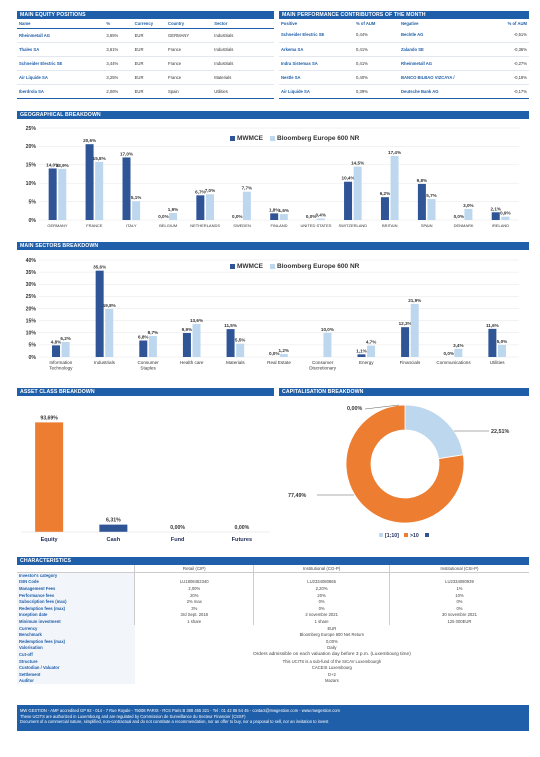 Image resolution: width=540 pixels, height=757 pixels. I want to click on x-tick-label: Communications, so click(453, 362).